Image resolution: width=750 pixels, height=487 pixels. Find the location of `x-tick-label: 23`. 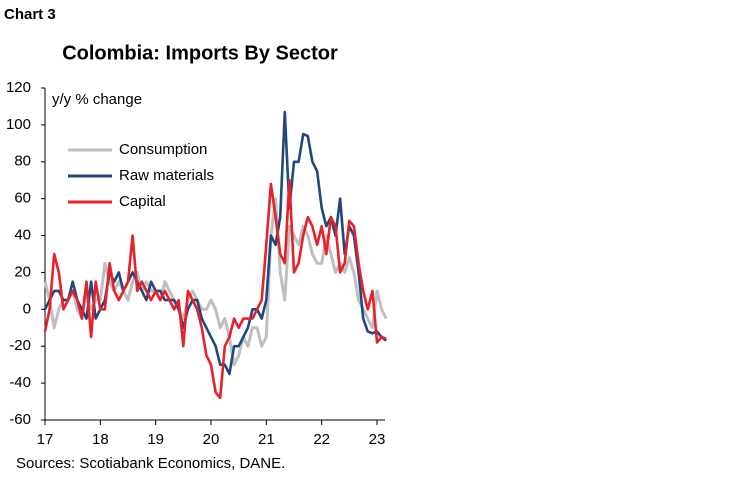

x-tick-label: 23 is located at coordinates (377, 439).